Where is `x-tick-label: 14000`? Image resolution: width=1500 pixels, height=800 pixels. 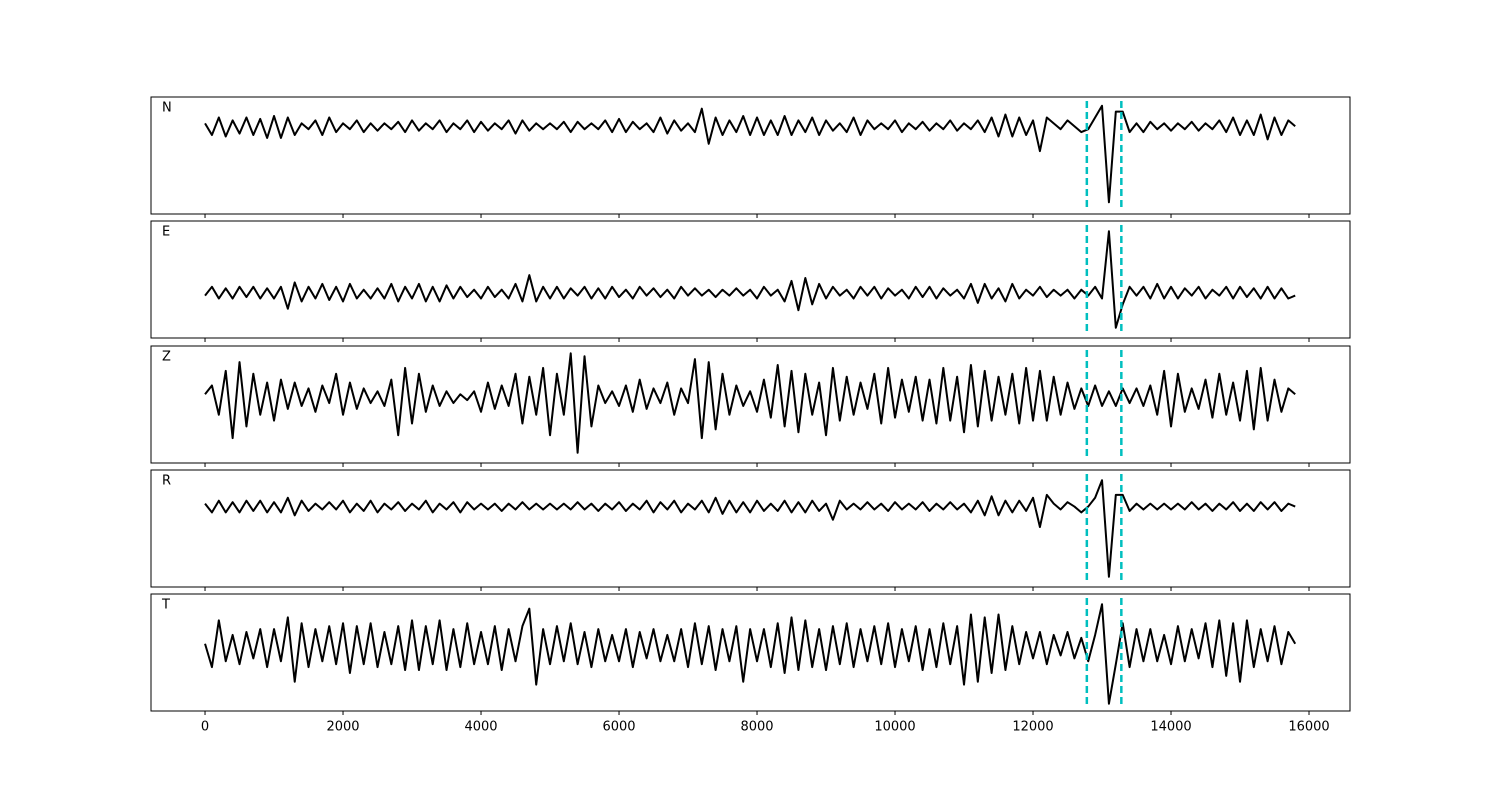 x-tick-label: 14000 is located at coordinates (1170, 727).